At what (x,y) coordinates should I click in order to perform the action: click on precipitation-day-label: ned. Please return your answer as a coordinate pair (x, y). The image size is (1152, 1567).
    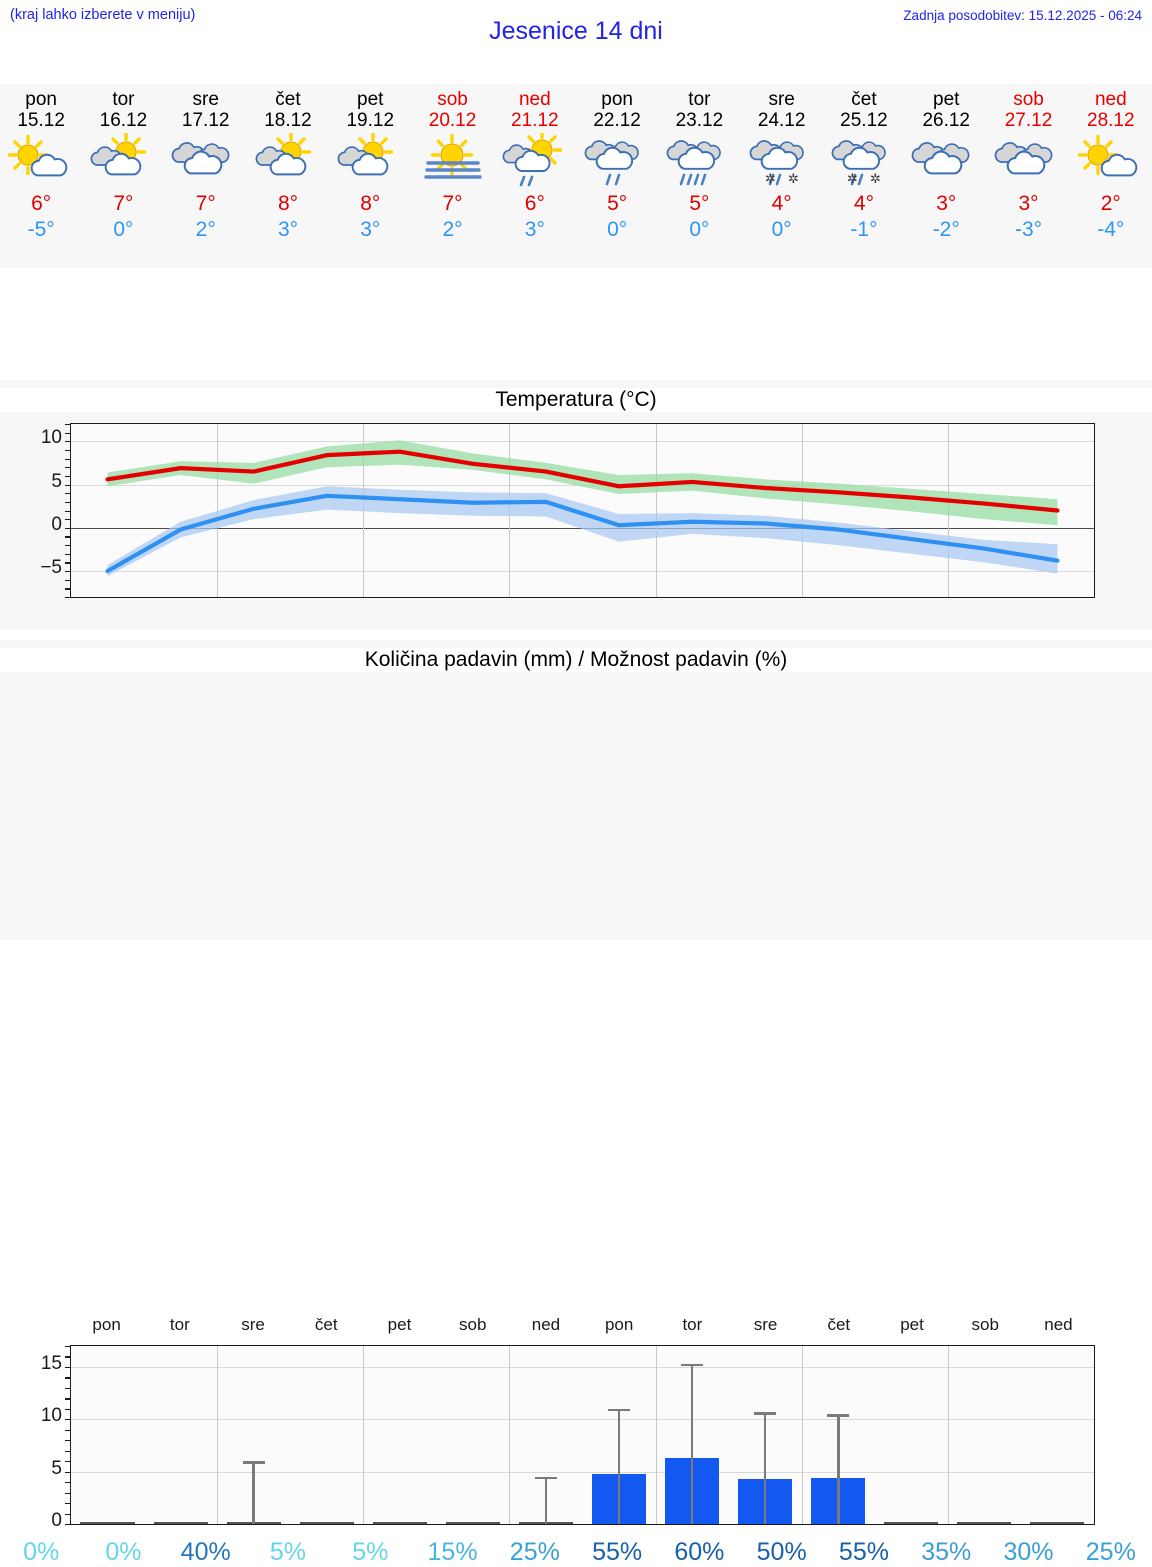
    Looking at the image, I should click on (546, 1324).